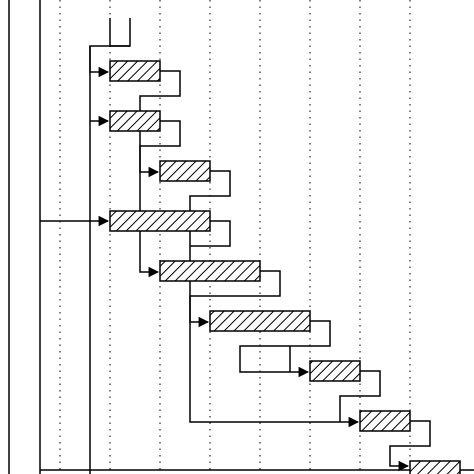  What do you see at coordinates (135, 121) in the screenshot?
I see `task-bar-t2` at bounding box center [135, 121].